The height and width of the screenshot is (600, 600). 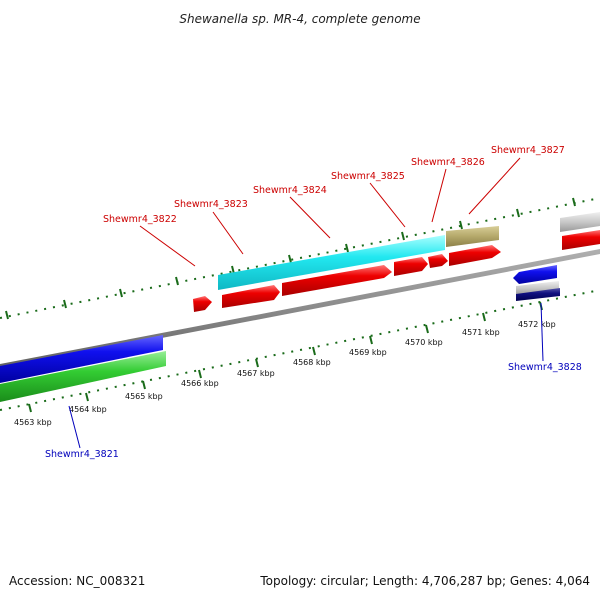 What do you see at coordinates (299, 19) in the screenshot?
I see `map-title: Shewanella sp. MR-4, complete genome` at bounding box center [299, 19].